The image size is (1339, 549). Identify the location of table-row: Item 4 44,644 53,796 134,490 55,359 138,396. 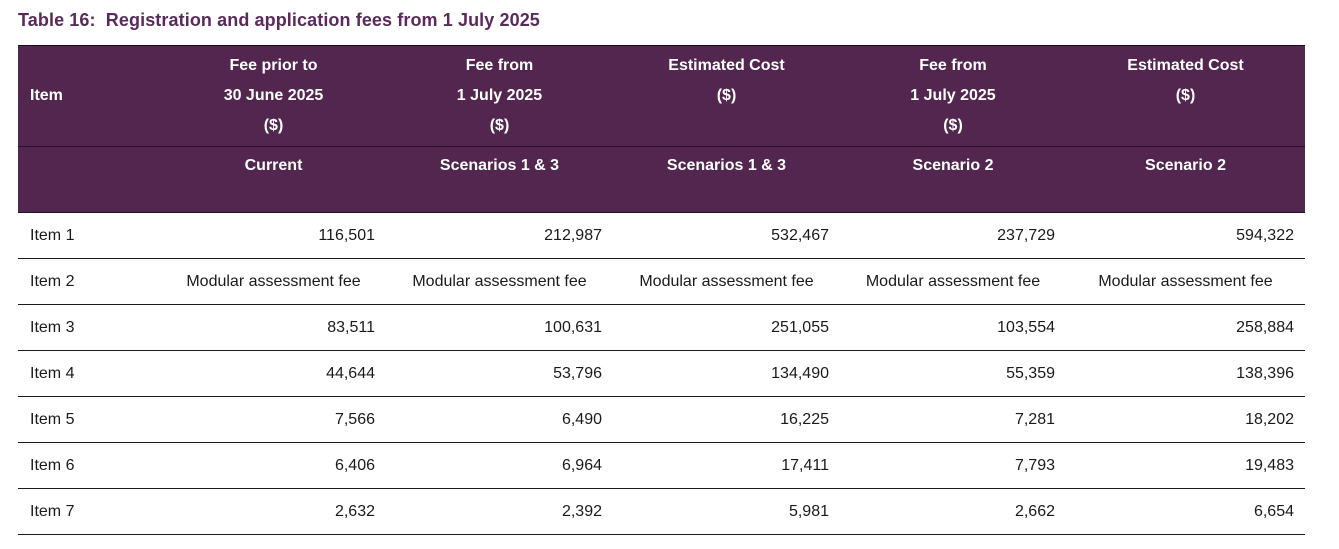
(661, 373).